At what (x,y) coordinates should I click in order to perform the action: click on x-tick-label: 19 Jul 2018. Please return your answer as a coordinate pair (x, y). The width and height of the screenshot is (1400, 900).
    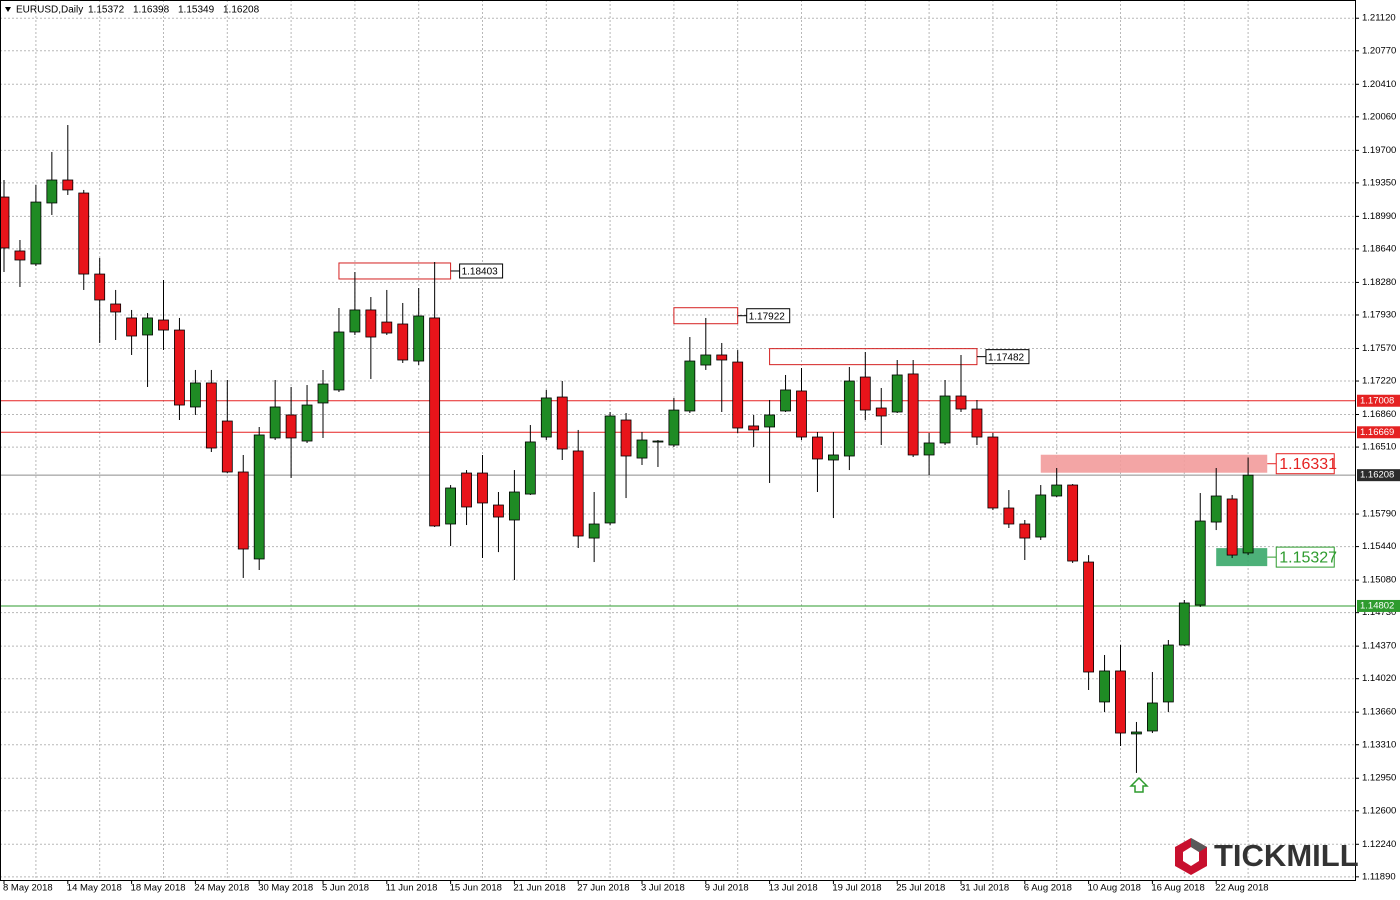
    Looking at the image, I should click on (856, 888).